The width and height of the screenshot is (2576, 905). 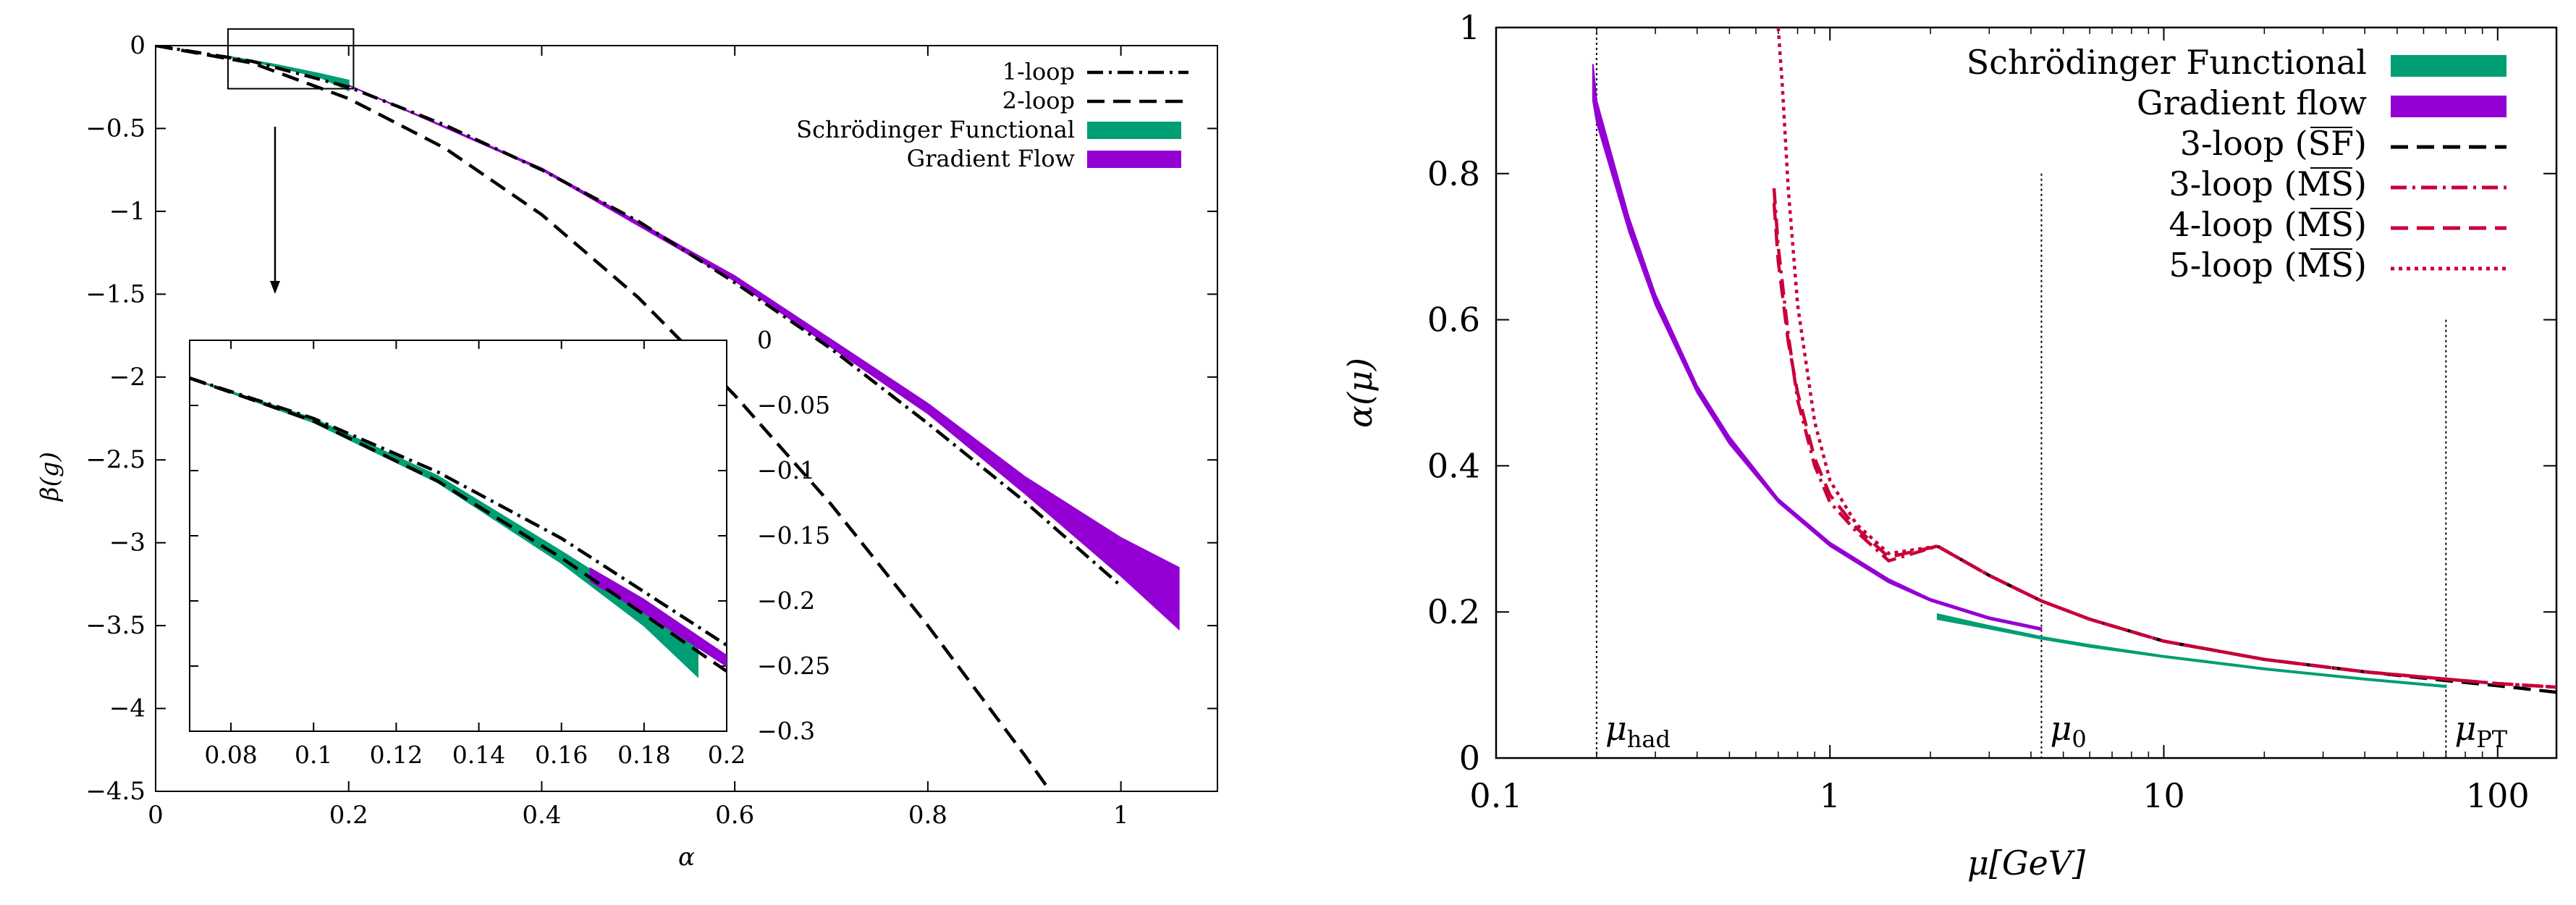 What do you see at coordinates (735, 816) in the screenshot?
I see `left-x-tick-label: 0.6` at bounding box center [735, 816].